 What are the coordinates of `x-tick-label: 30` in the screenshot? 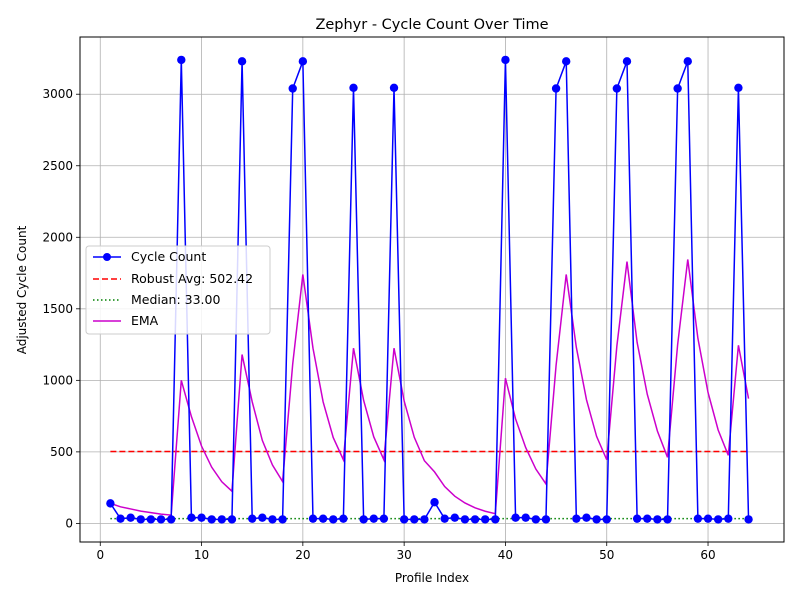 It's located at (404, 555).